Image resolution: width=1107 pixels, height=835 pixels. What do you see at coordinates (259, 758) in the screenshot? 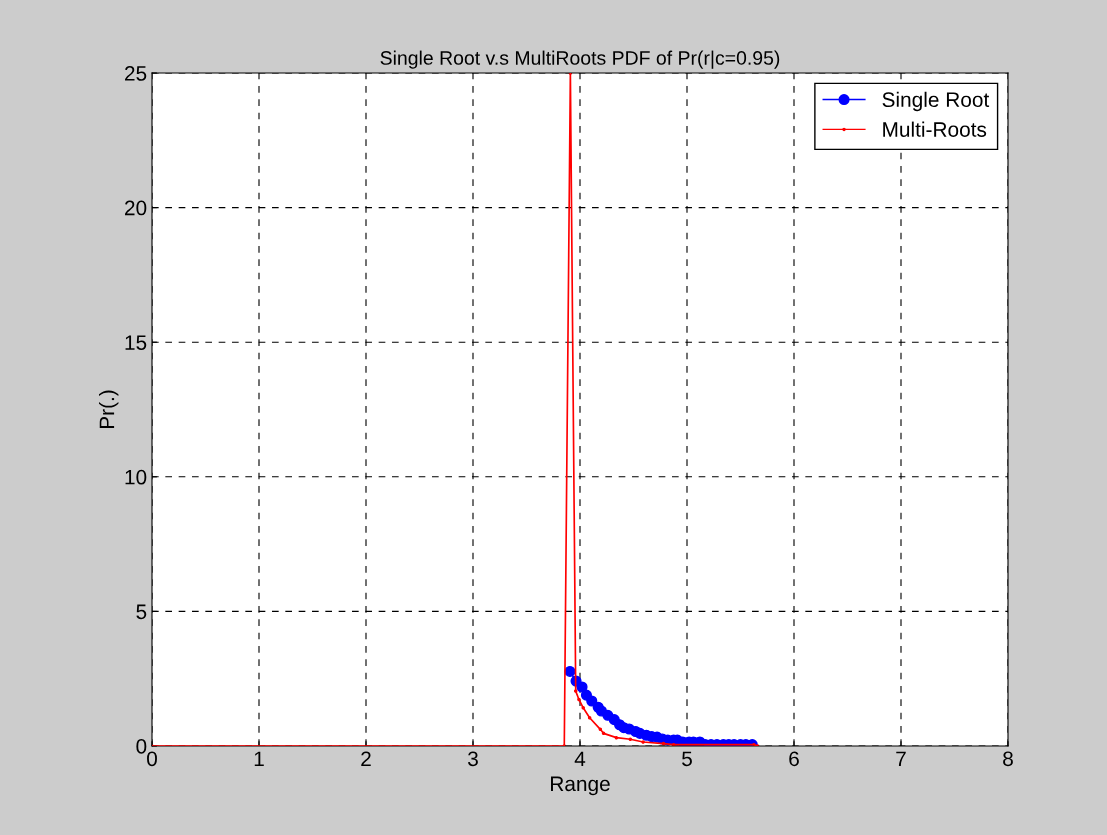
I see `x-tick-label: 1` at bounding box center [259, 758].